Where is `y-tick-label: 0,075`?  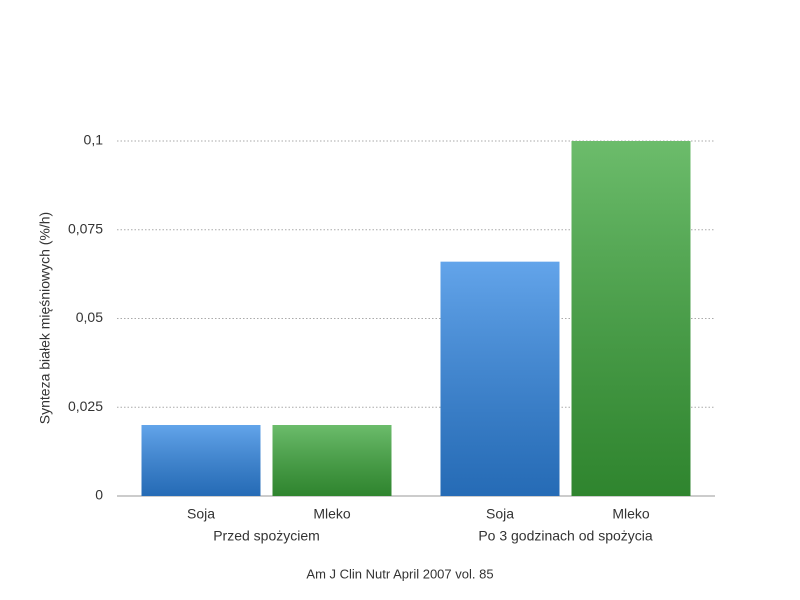
y-tick-label: 0,075 is located at coordinates (85, 228).